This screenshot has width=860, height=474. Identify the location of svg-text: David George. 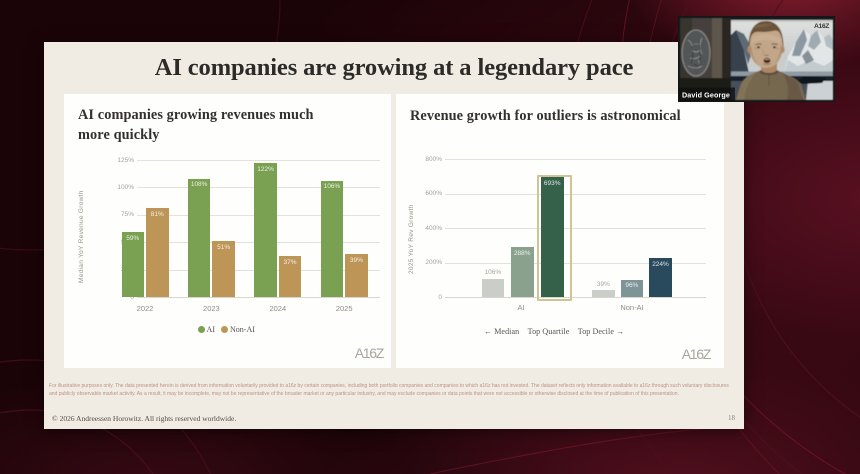
(706, 94).